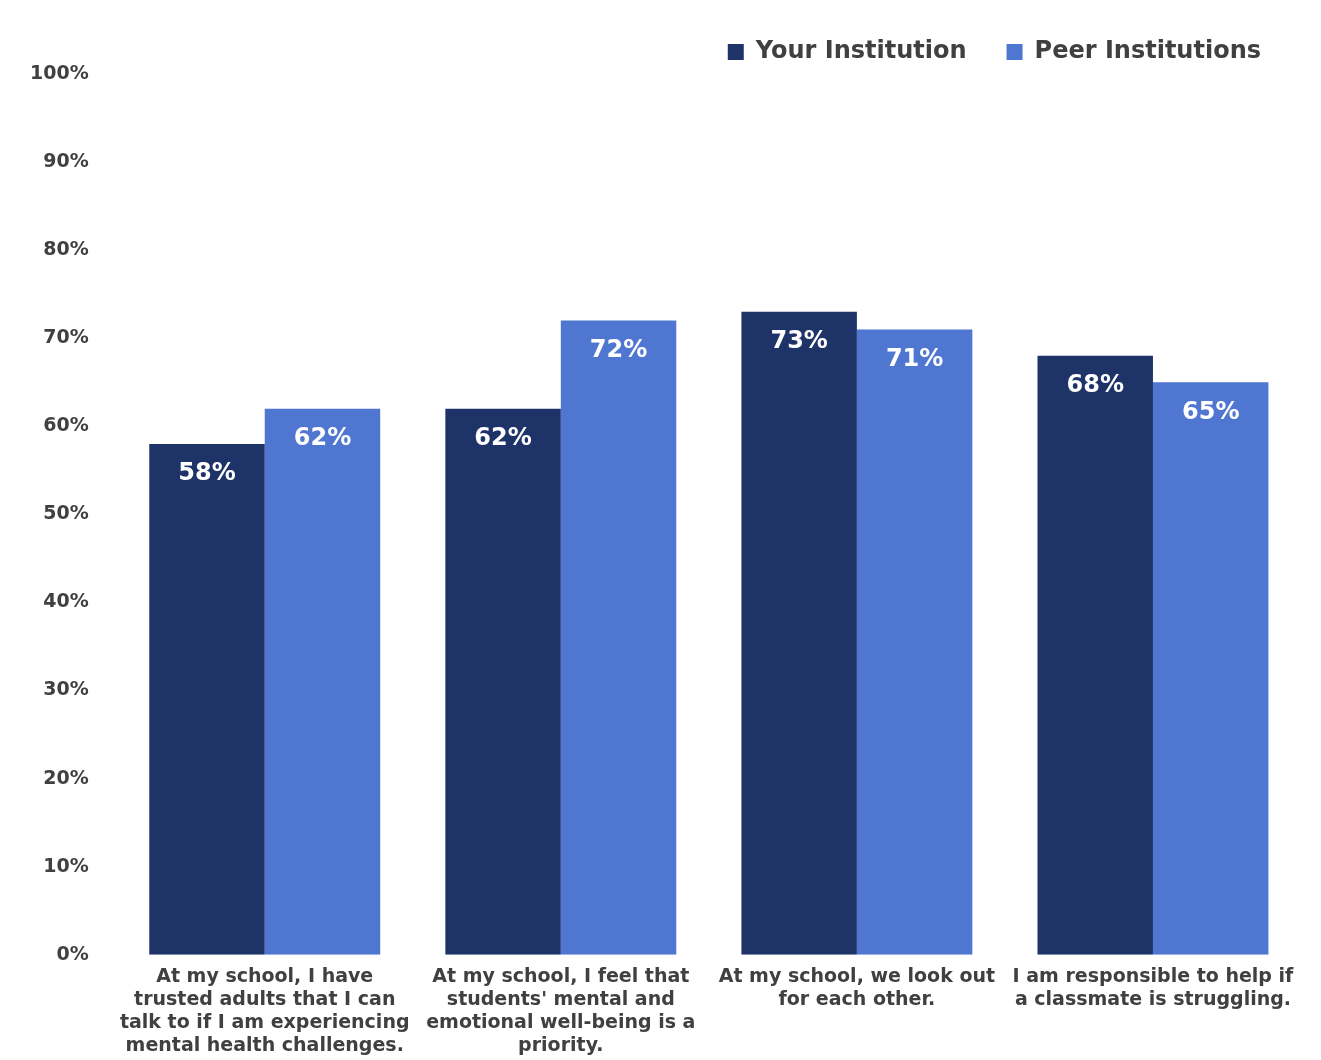 The height and width of the screenshot is (1060, 1321). Describe the element at coordinates (1147, 50) in the screenshot. I see `legend-label: Peer Institutions` at that location.